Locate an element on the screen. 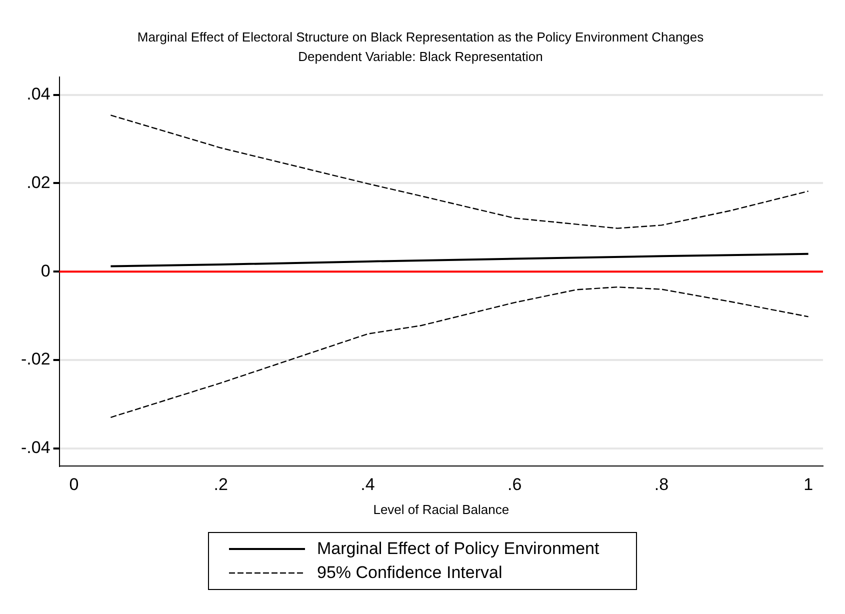  x-tick-label: .4 is located at coordinates (367, 484).